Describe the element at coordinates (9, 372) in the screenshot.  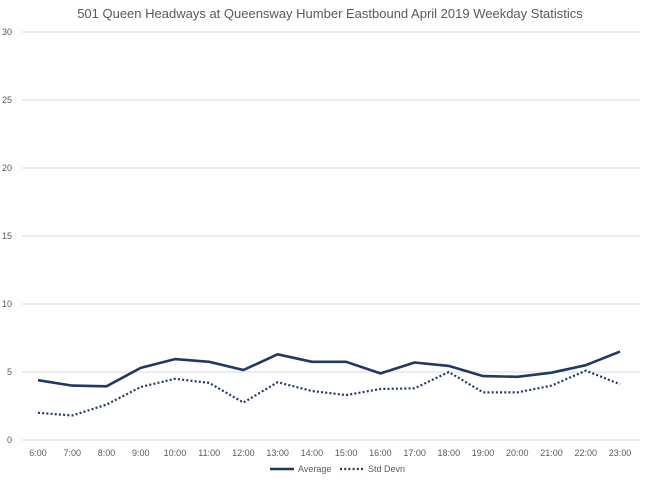
I see `y-tick-label: 5` at that location.